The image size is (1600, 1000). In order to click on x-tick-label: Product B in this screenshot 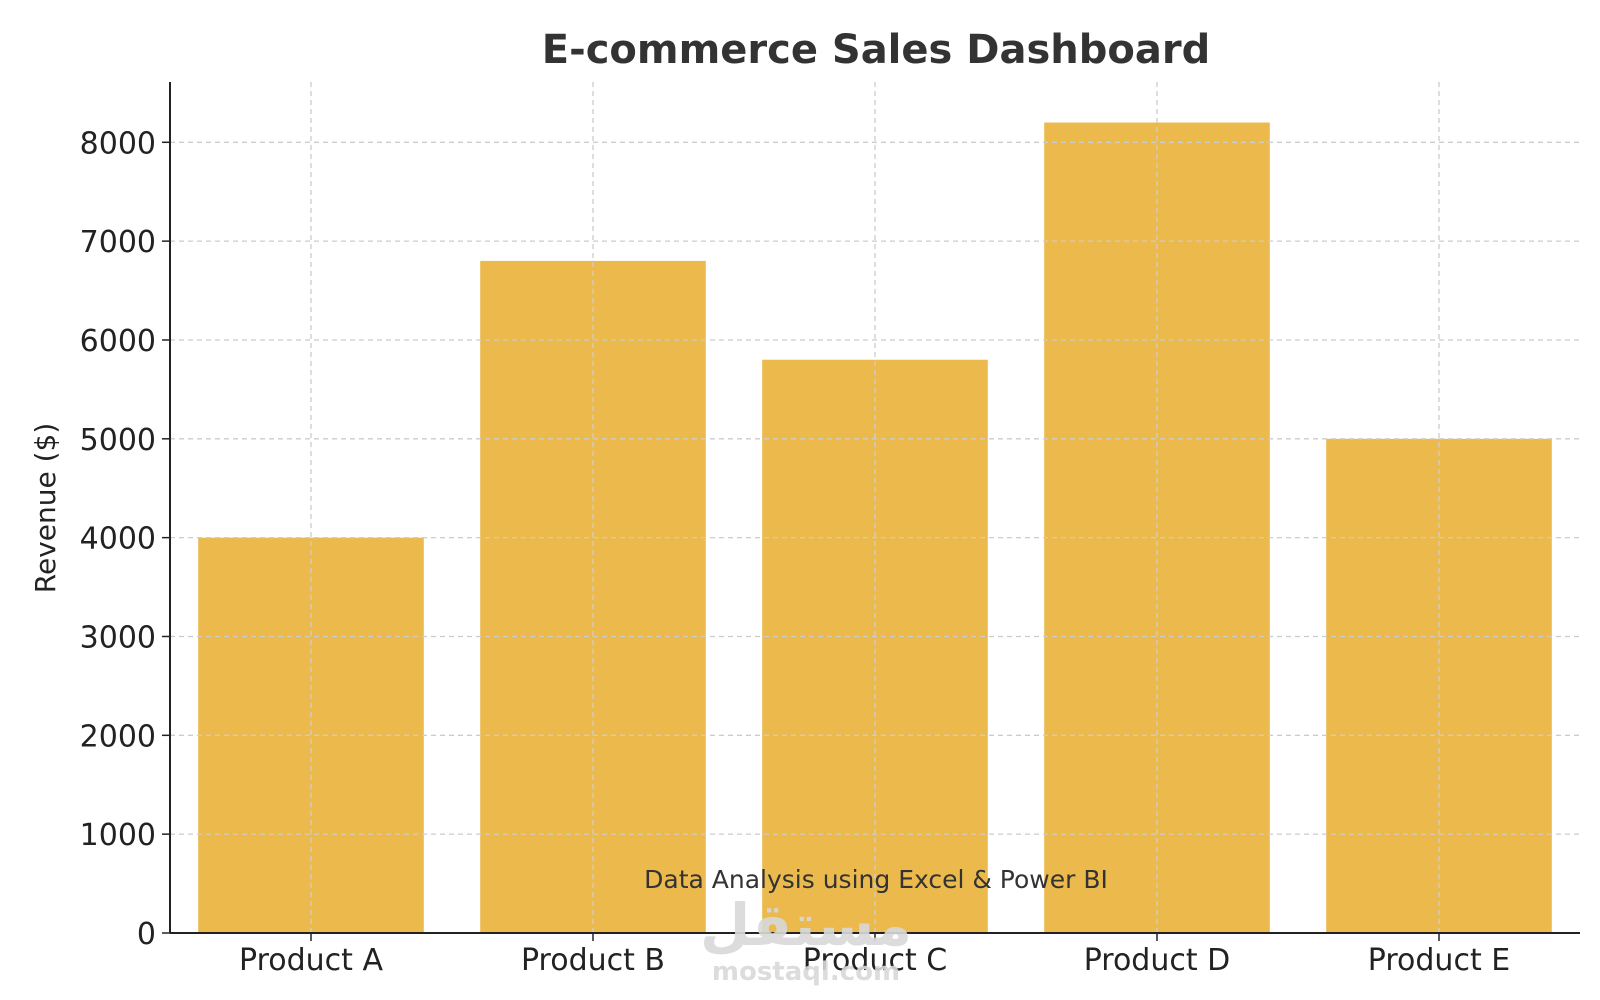, I will do `click(593, 960)`.